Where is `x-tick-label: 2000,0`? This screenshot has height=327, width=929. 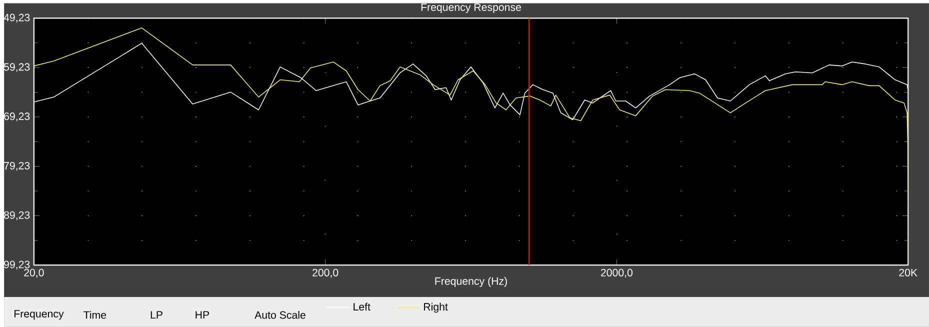 x-tick-label: 2000,0 is located at coordinates (617, 273).